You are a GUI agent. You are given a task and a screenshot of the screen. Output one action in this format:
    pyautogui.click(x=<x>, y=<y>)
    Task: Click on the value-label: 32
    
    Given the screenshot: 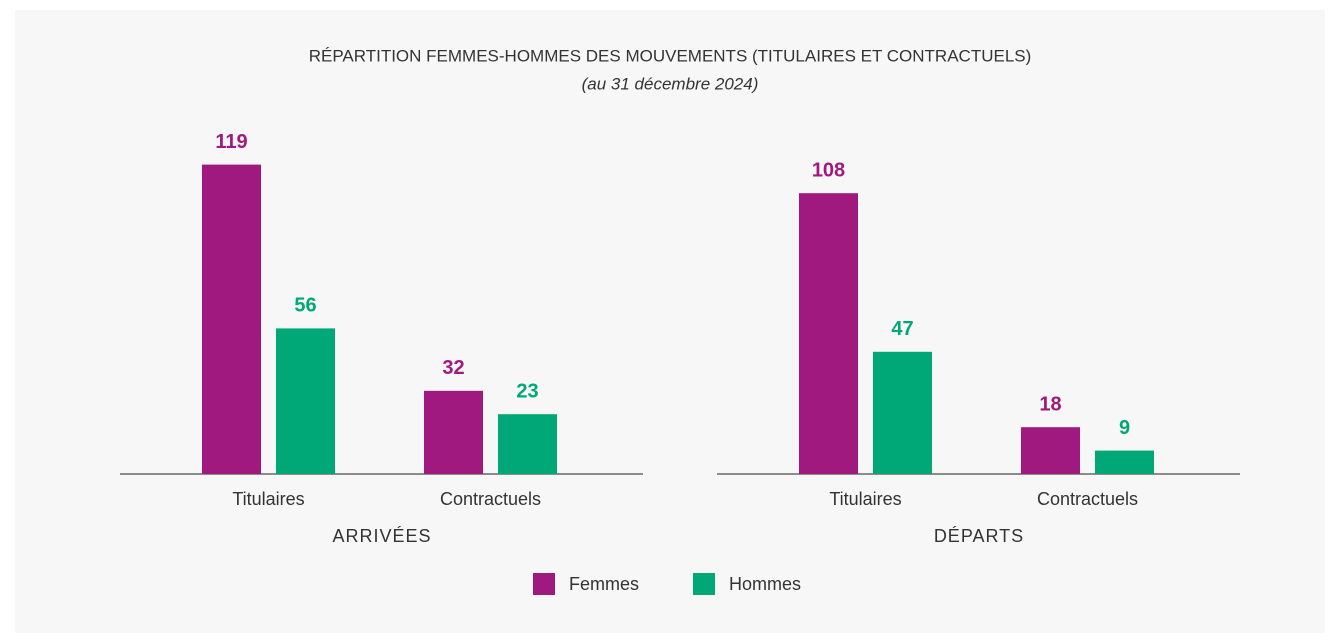 What is the action you would take?
    pyautogui.click(x=453, y=368)
    